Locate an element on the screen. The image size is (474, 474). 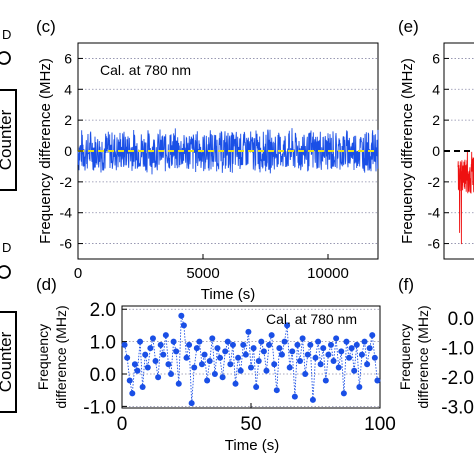
panel-letter-d: (d) is located at coordinates (46, 284).